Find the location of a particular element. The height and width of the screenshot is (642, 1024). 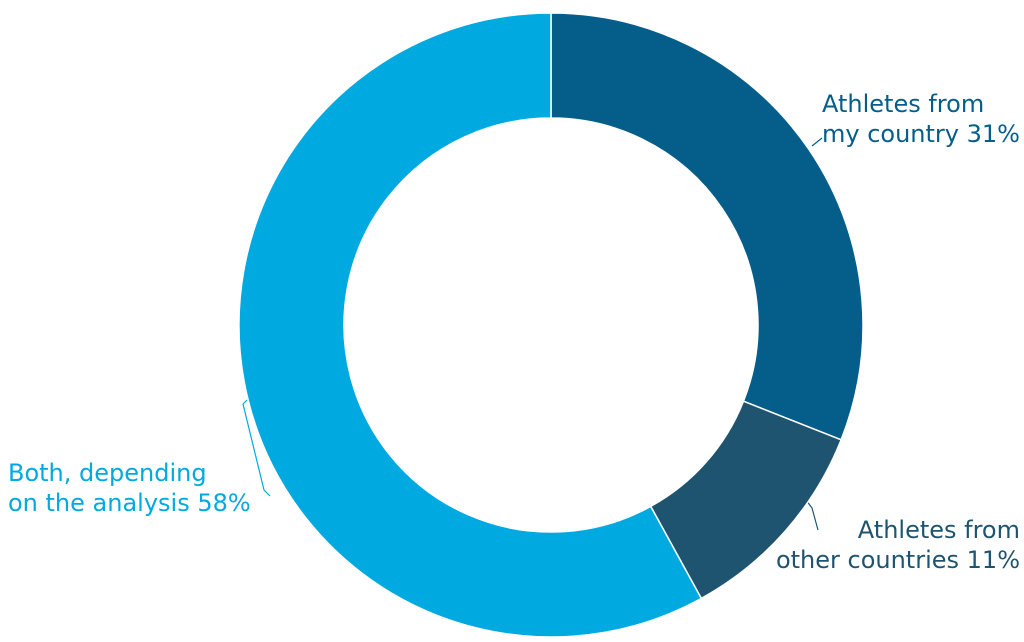

value-label: 58% is located at coordinates (223, 503).